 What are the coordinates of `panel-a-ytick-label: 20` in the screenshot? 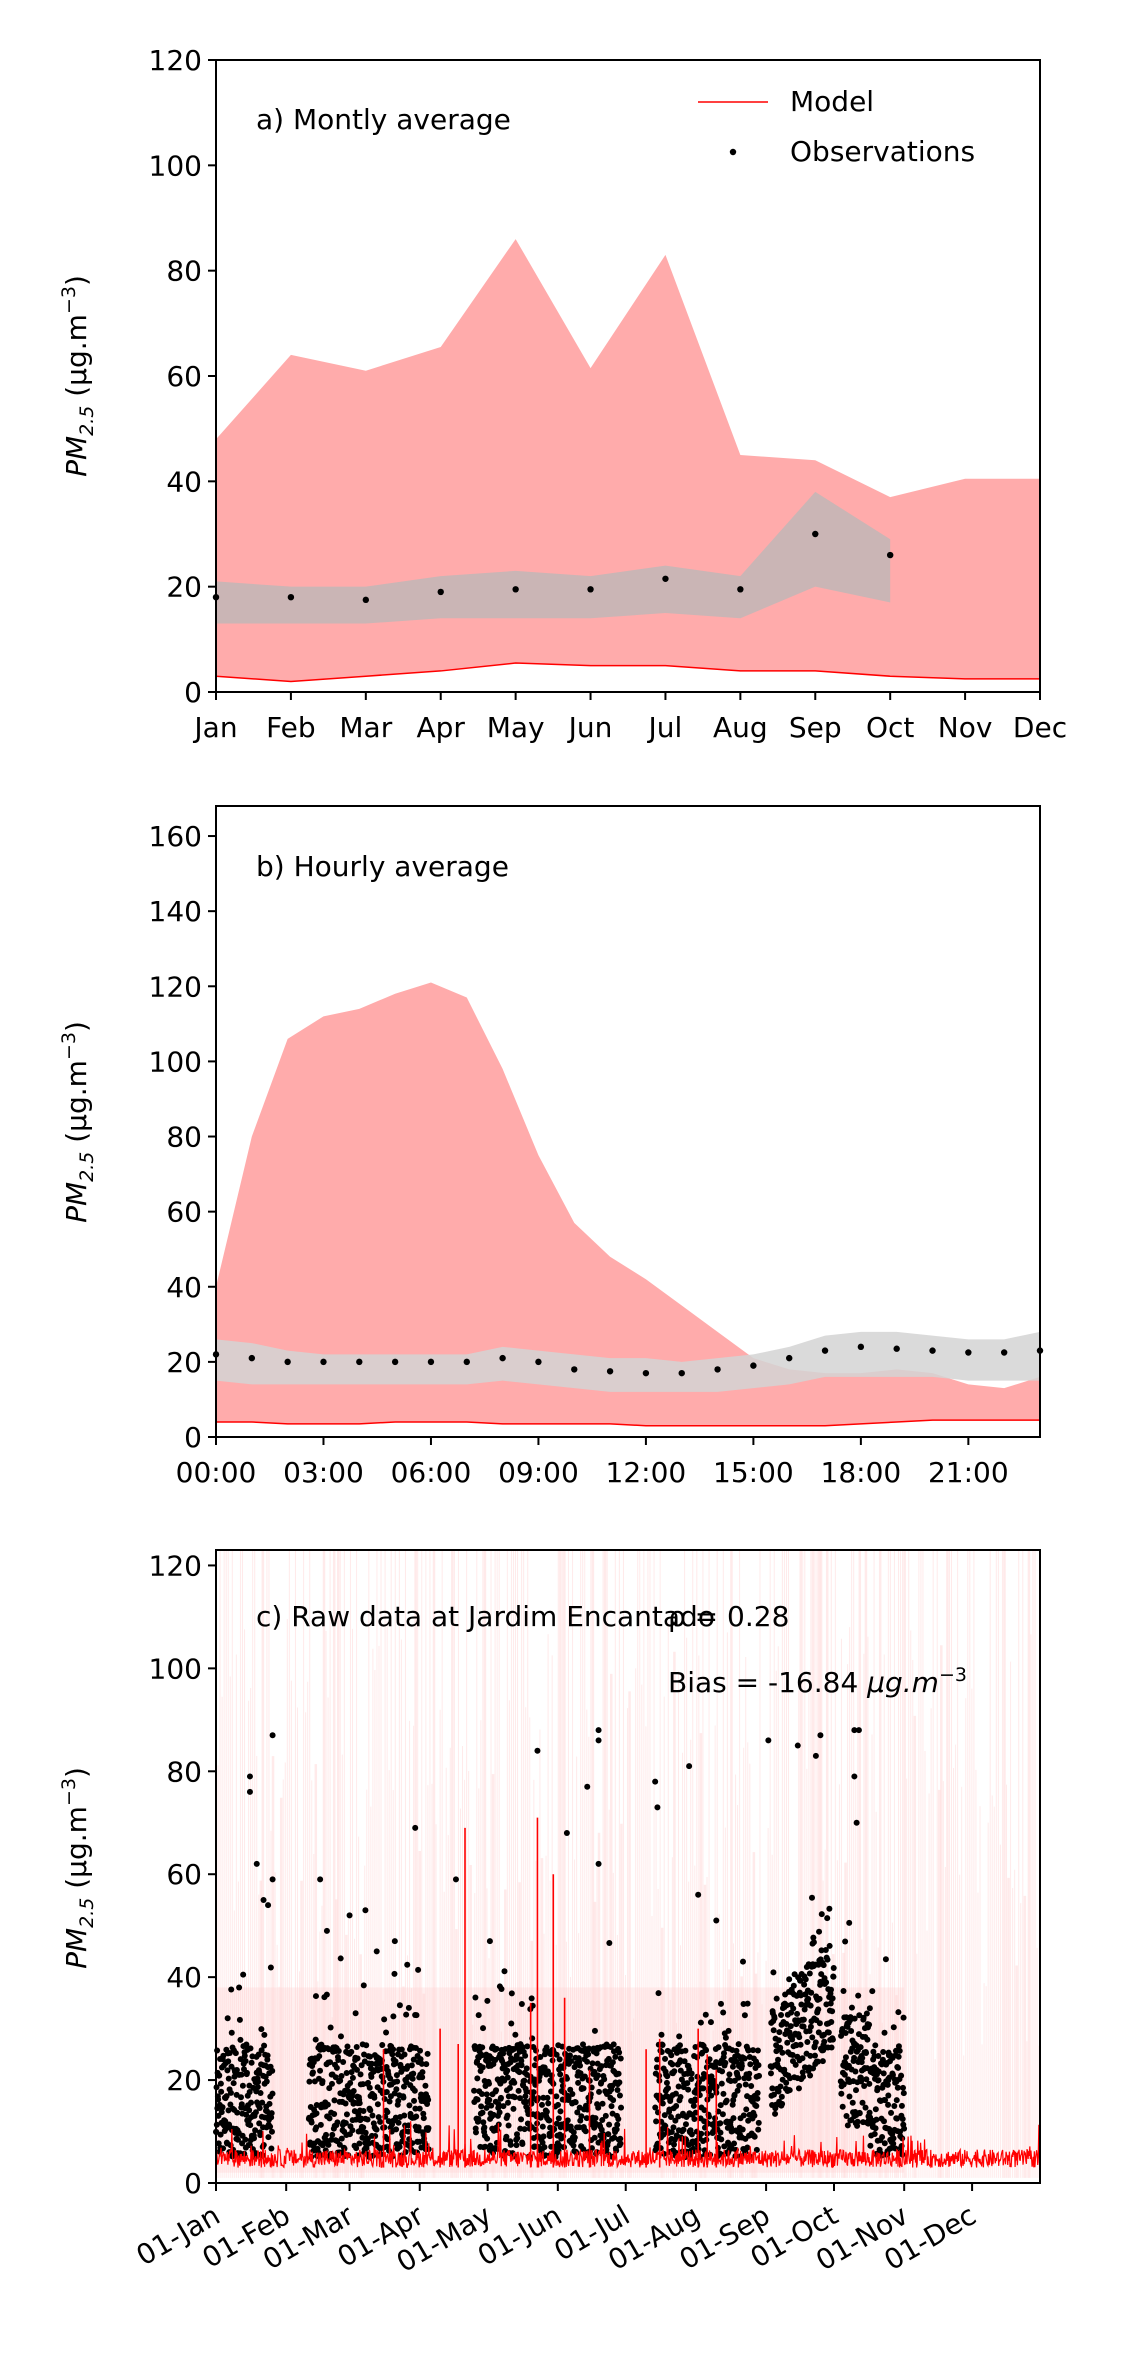 It's located at (184, 587).